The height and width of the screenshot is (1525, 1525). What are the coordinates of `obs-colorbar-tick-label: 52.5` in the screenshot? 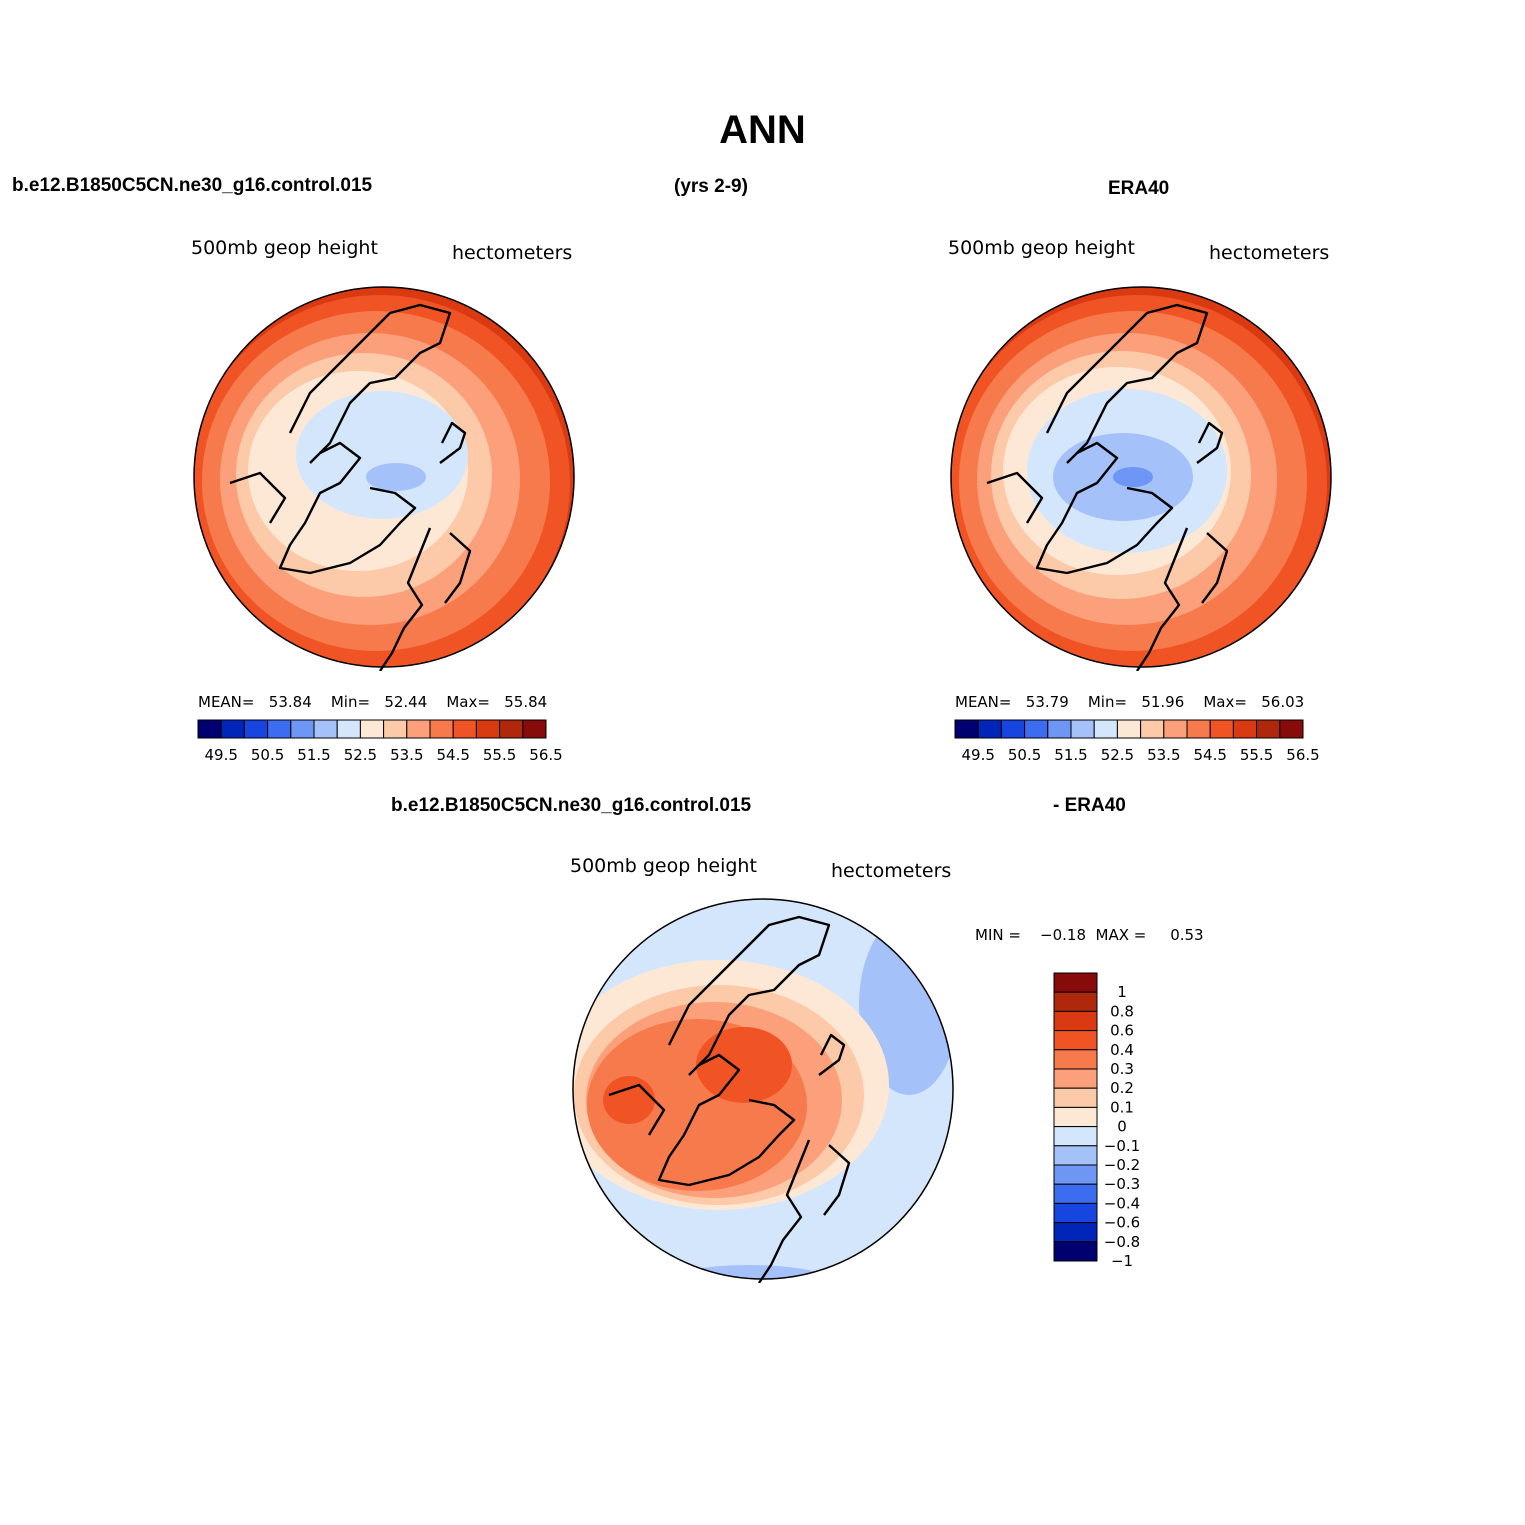 It's located at (1117, 755).